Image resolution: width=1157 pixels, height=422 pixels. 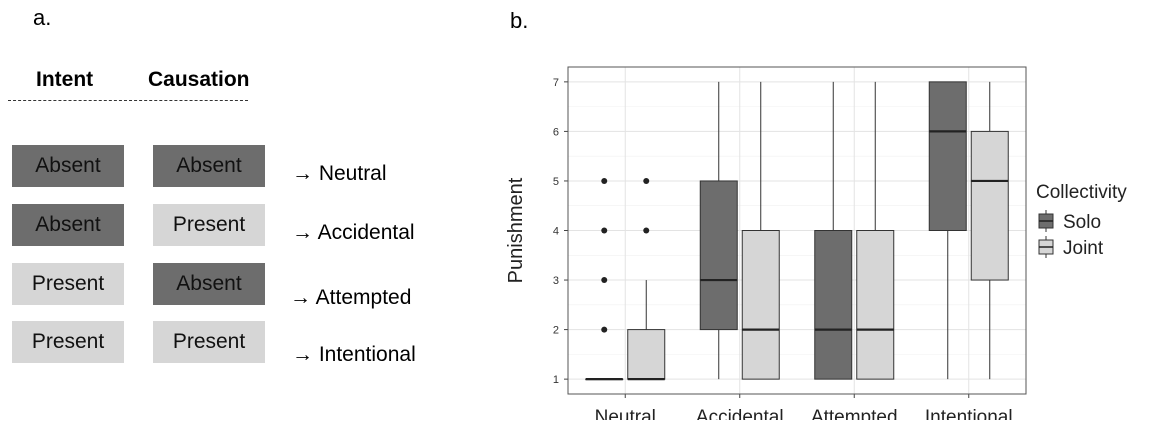 What do you see at coordinates (199, 79) in the screenshot?
I see `causation-header: Causation` at bounding box center [199, 79].